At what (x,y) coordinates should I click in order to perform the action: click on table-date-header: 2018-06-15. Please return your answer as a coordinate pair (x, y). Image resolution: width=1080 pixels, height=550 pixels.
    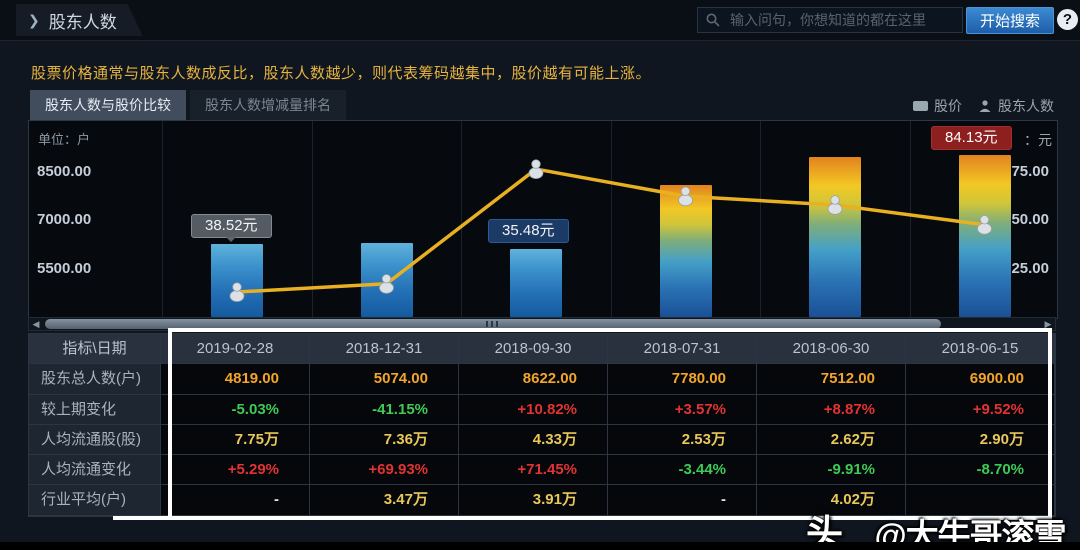
    Looking at the image, I should click on (980, 349).